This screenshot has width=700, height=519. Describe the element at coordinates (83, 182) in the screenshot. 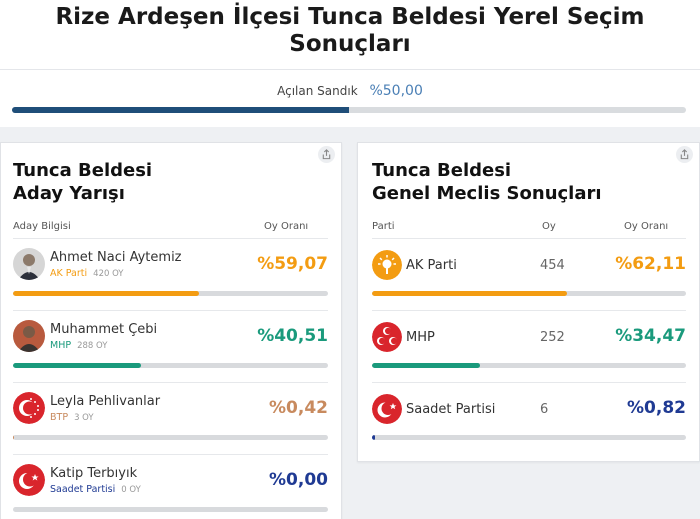

I see `candidate-race-title: Tunca Beldesi Aday Yarışı` at that location.